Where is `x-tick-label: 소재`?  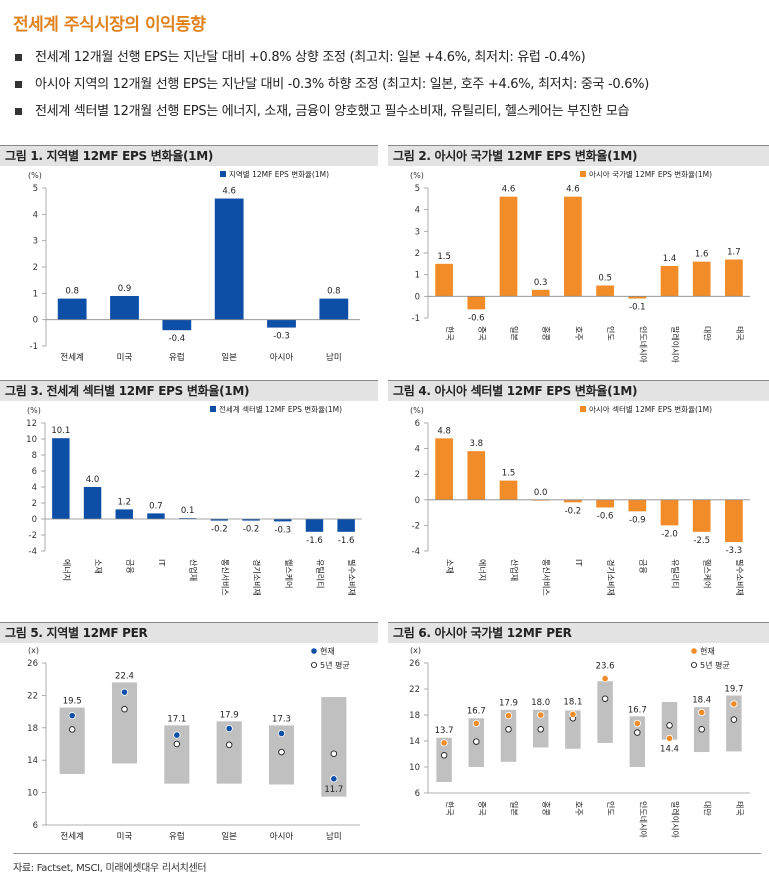 x-tick-label: 소재 is located at coordinates (449, 566).